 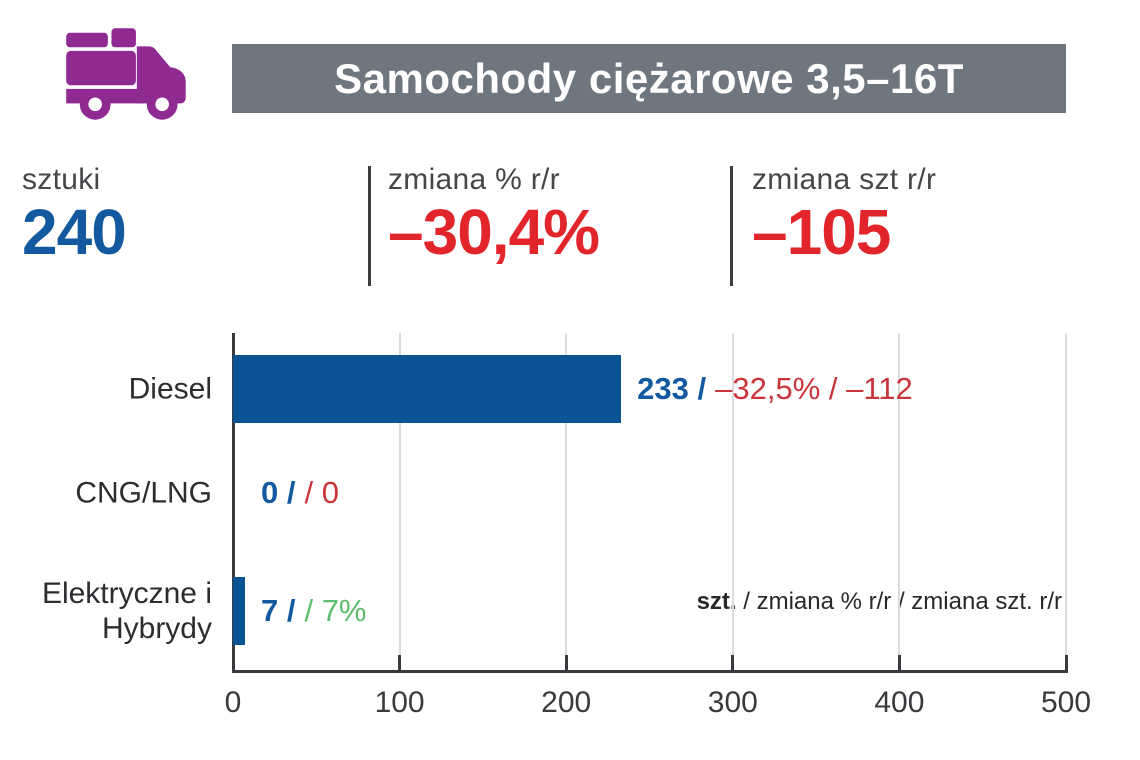 What do you see at coordinates (143, 493) in the screenshot?
I see `category-label: CNG/LNG` at bounding box center [143, 493].